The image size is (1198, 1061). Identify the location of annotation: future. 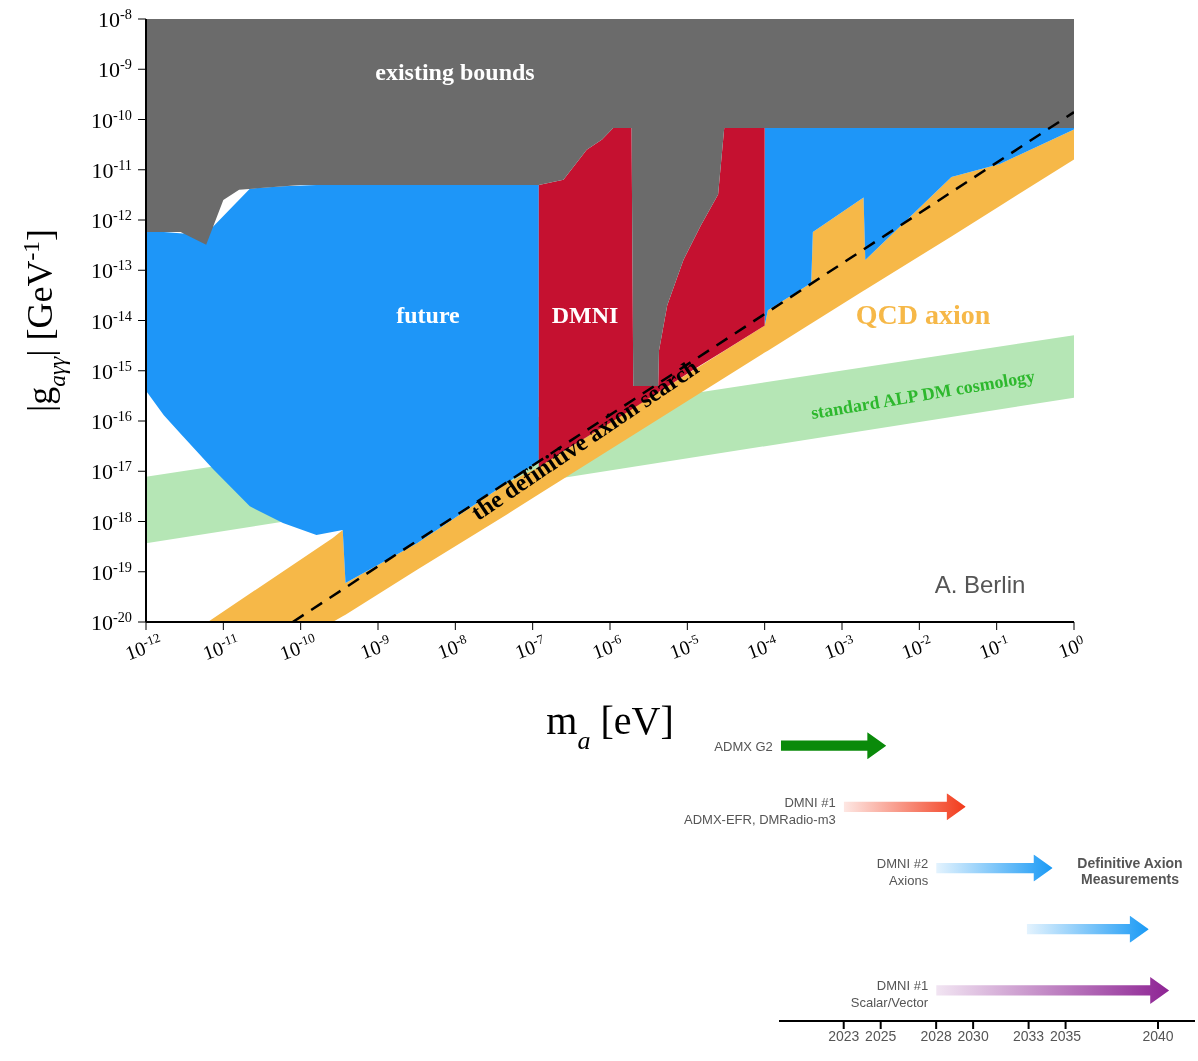
(428, 315).